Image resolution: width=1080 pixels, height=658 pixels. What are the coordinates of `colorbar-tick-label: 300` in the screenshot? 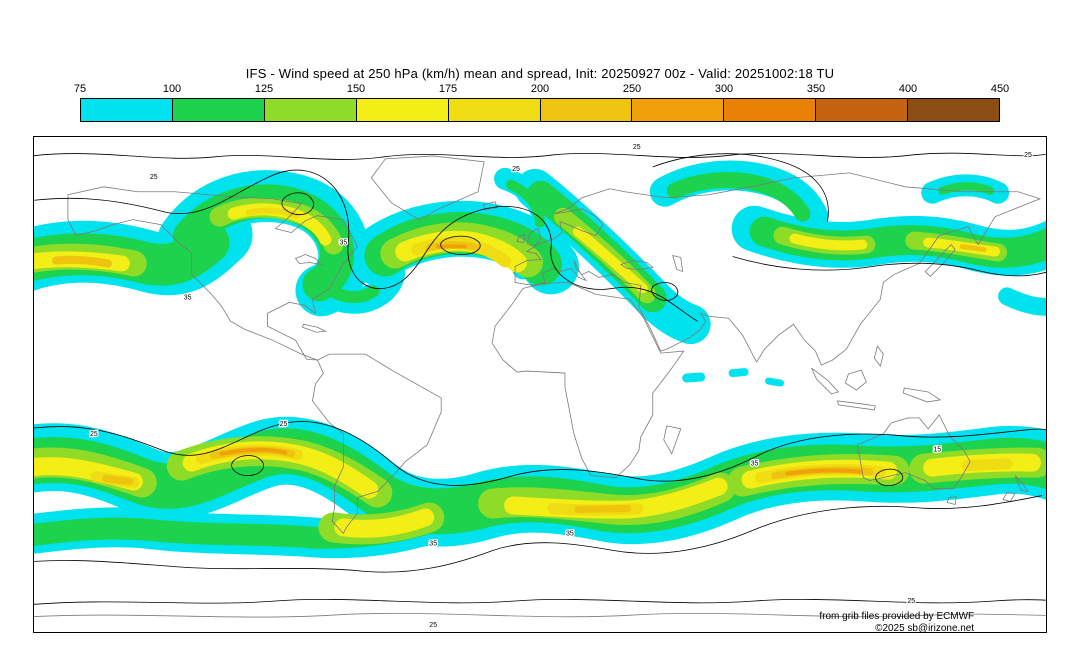 It's located at (724, 89).